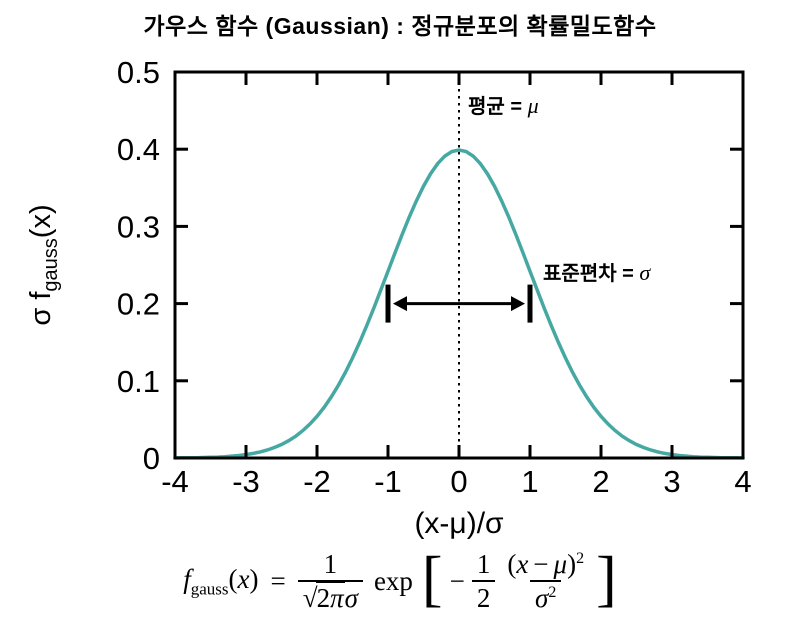 The height and width of the screenshot is (632, 800). I want to click on y-tick-label: 0.2, so click(138, 304).